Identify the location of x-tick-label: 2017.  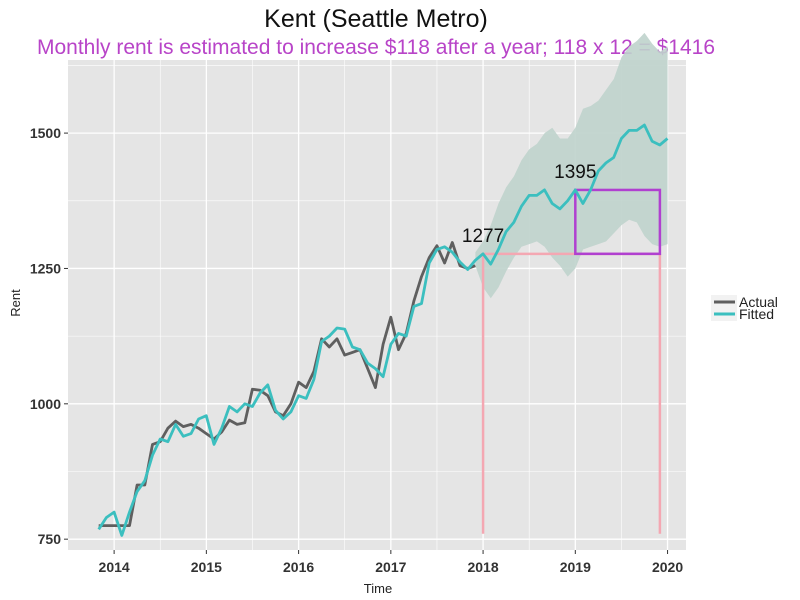
(390, 567).